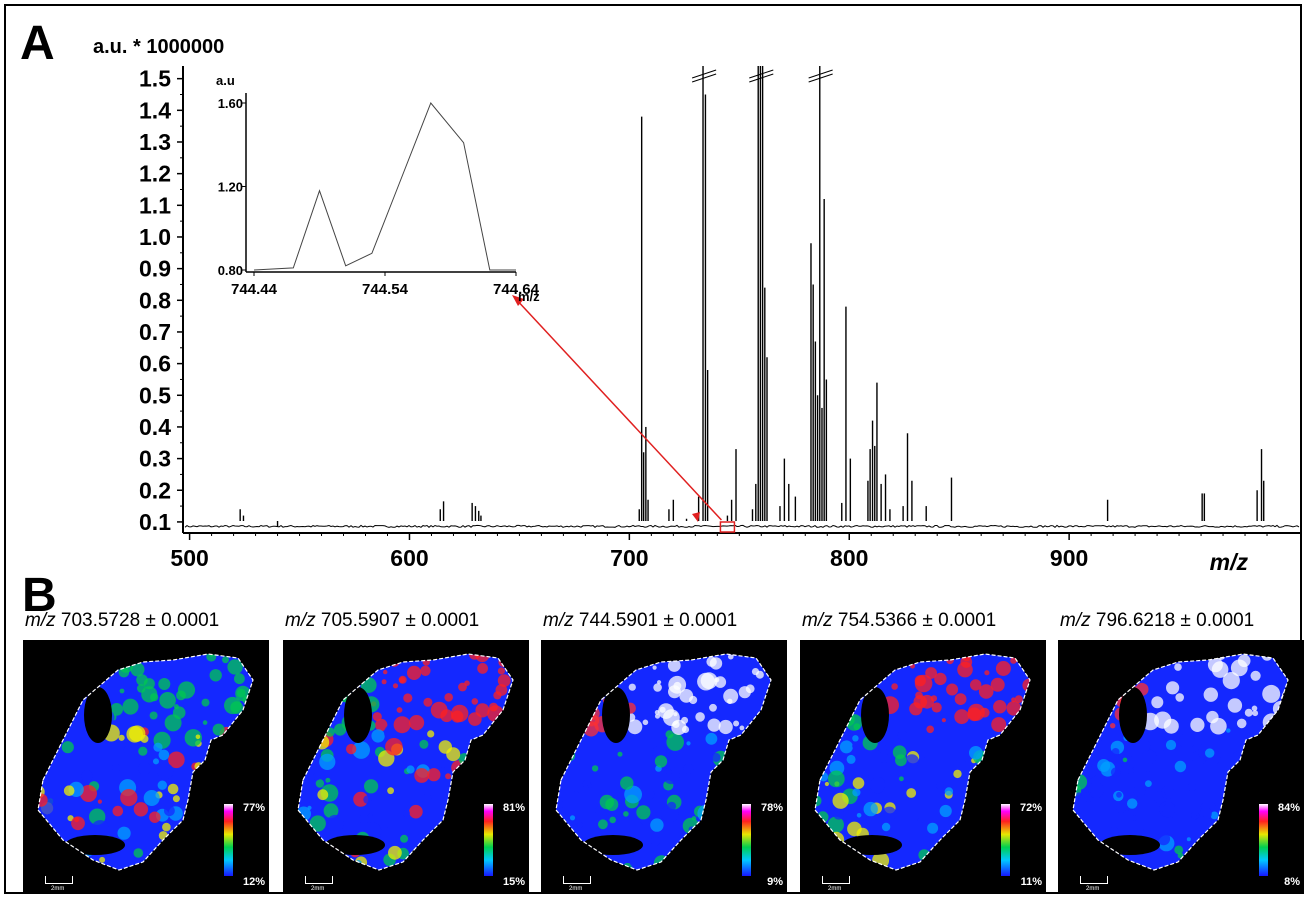 The width and height of the screenshot is (1308, 900). I want to click on y-tick-label: 0.4, so click(155, 427).